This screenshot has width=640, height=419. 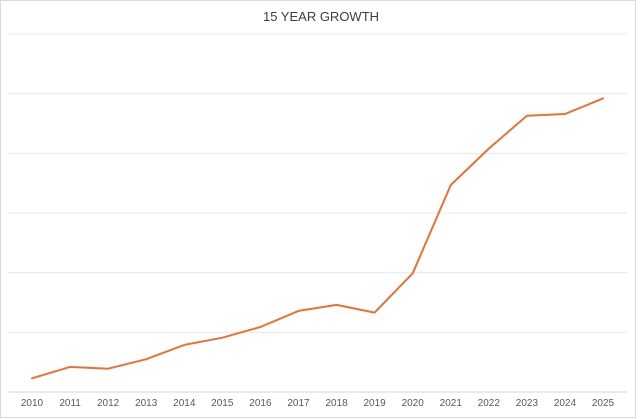 I want to click on x-tick-label: 2014, so click(x=184, y=403).